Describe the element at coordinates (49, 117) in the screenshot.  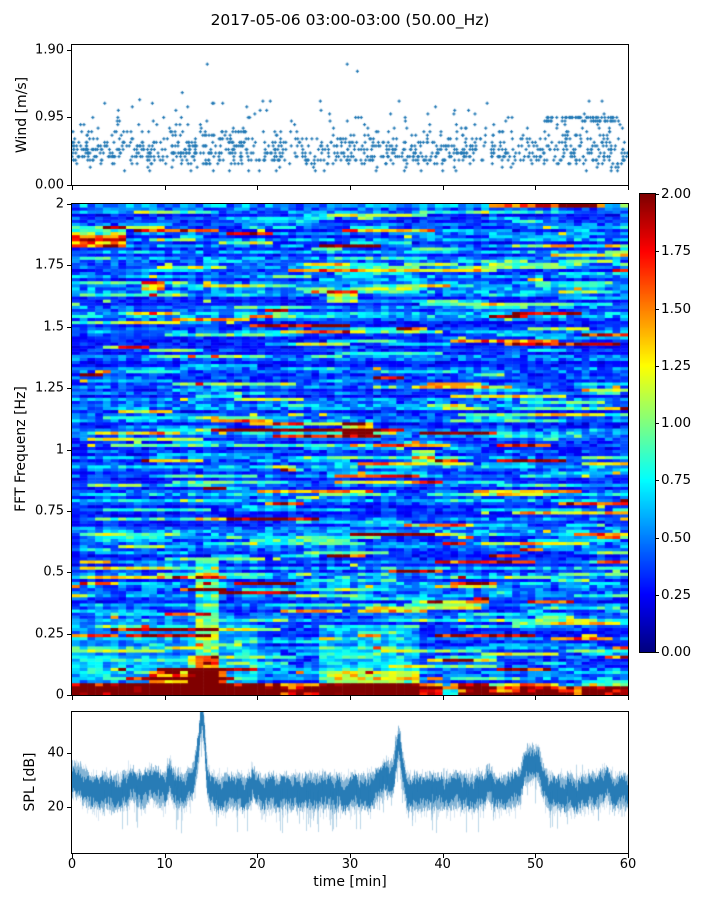
I see `wind-ytick-label: 0.95` at that location.